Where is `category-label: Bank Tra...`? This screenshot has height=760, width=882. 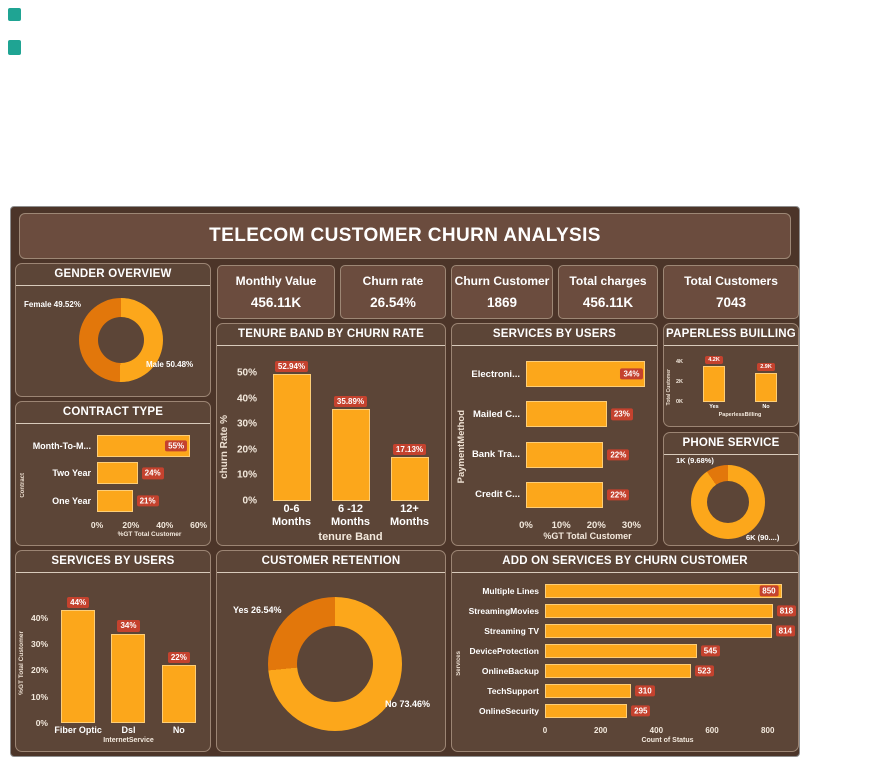
category-label: Bank Tra... is located at coordinates (495, 455).